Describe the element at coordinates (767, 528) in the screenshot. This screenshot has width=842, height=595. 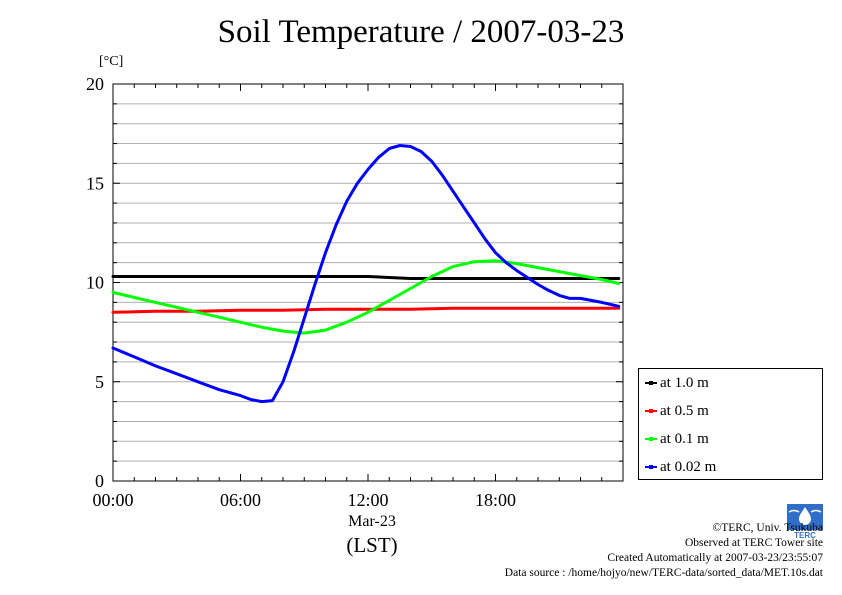
I see `credits-copyright: ©TERC, Univ. Tsukuba` at that location.